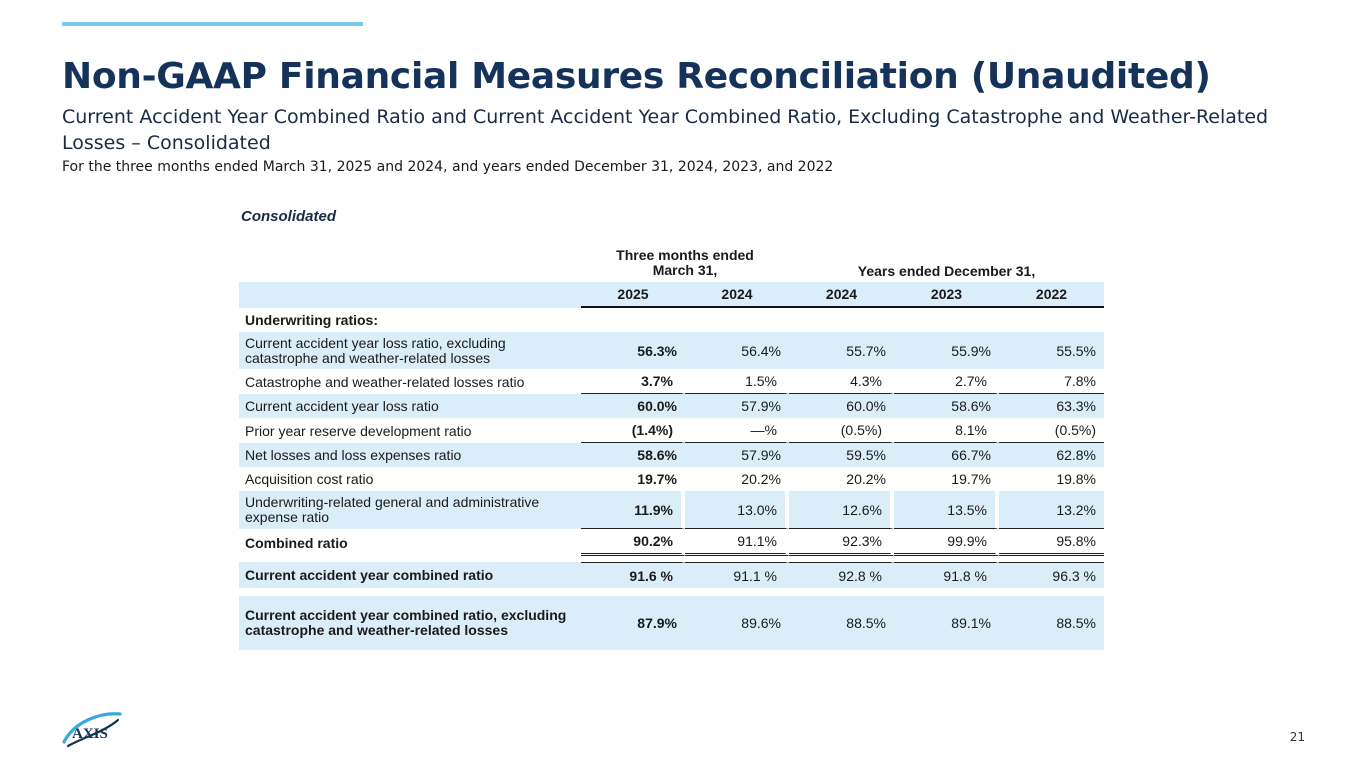 The height and width of the screenshot is (768, 1365). Describe the element at coordinates (633, 350) in the screenshot. I see `row-value: 56.3%` at that location.